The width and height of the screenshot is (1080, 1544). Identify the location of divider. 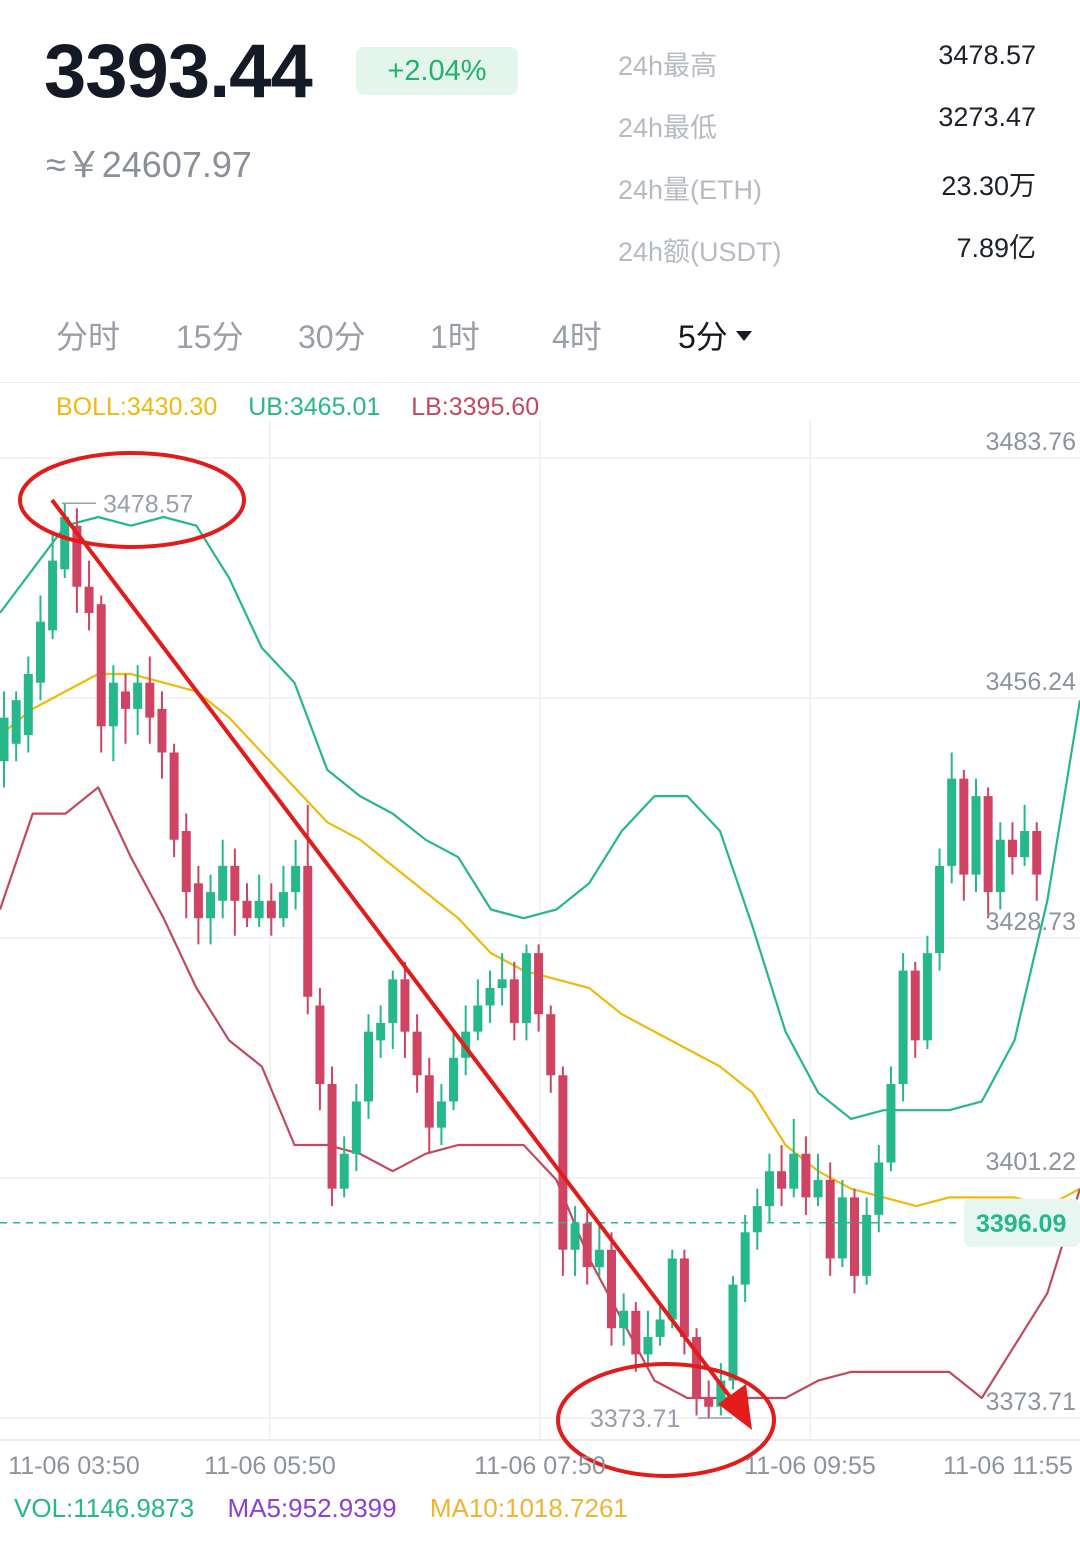
(540, 382).